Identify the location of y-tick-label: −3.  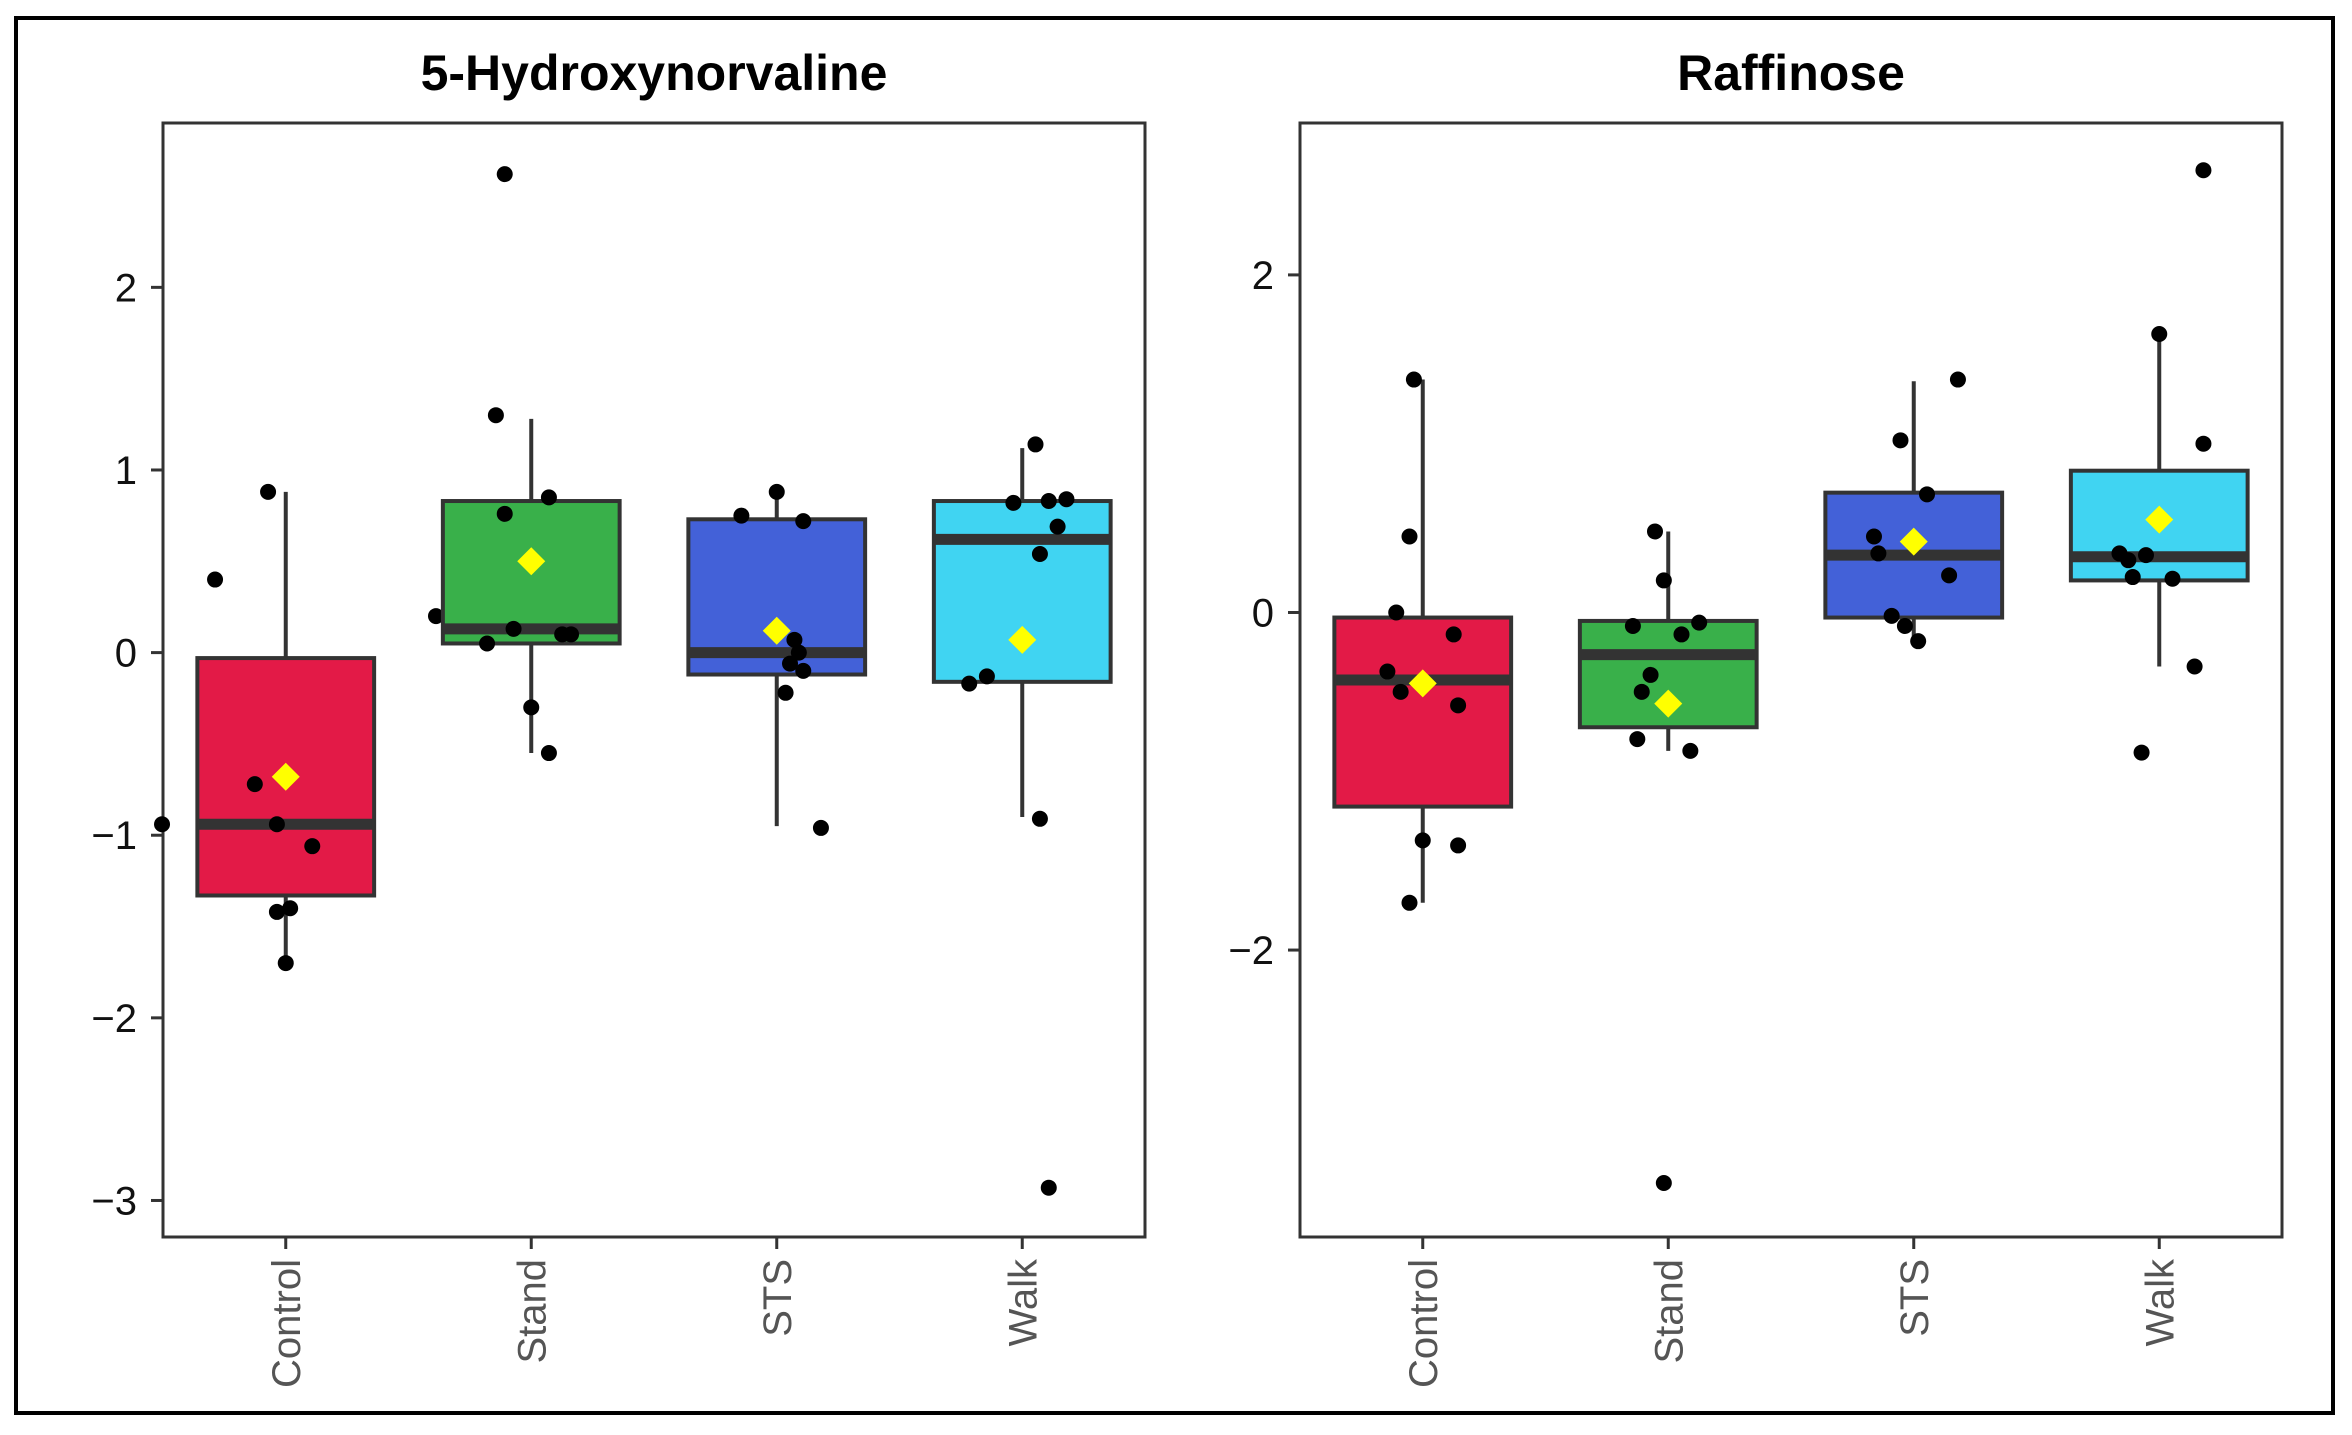
(114, 1201).